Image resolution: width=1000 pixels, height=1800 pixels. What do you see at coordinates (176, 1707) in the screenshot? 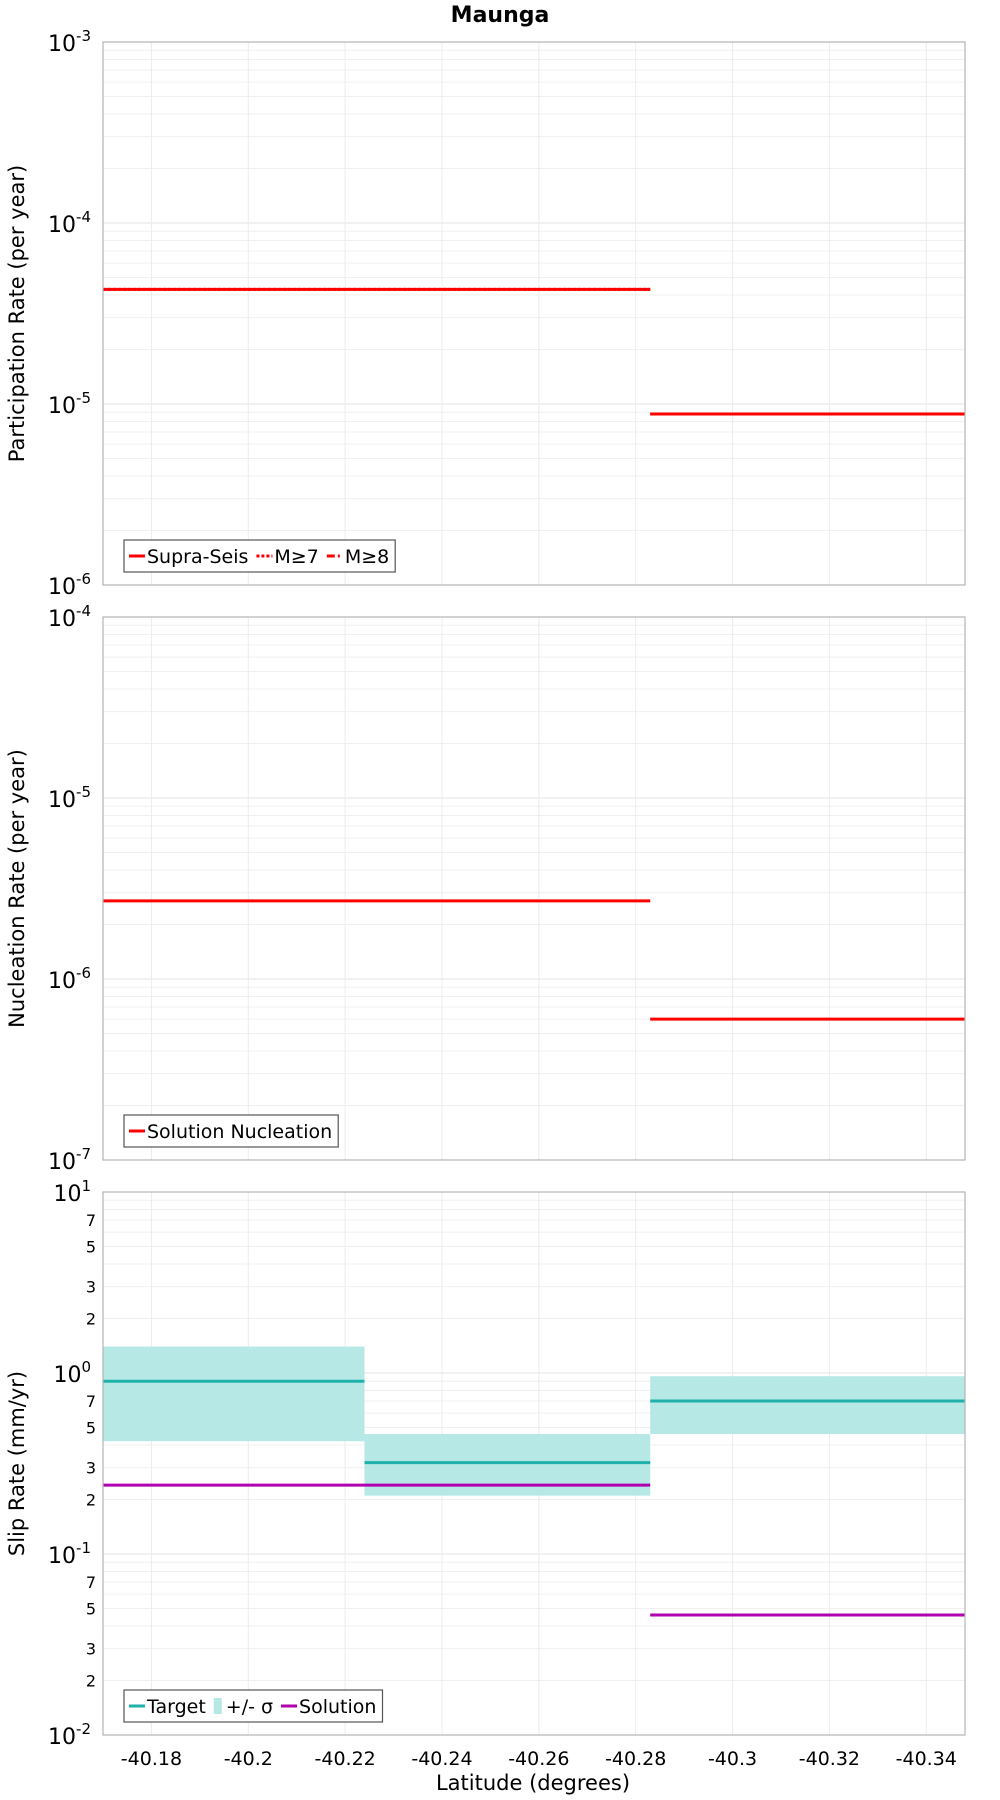
I see `legend-entry-label: Target` at bounding box center [176, 1707].